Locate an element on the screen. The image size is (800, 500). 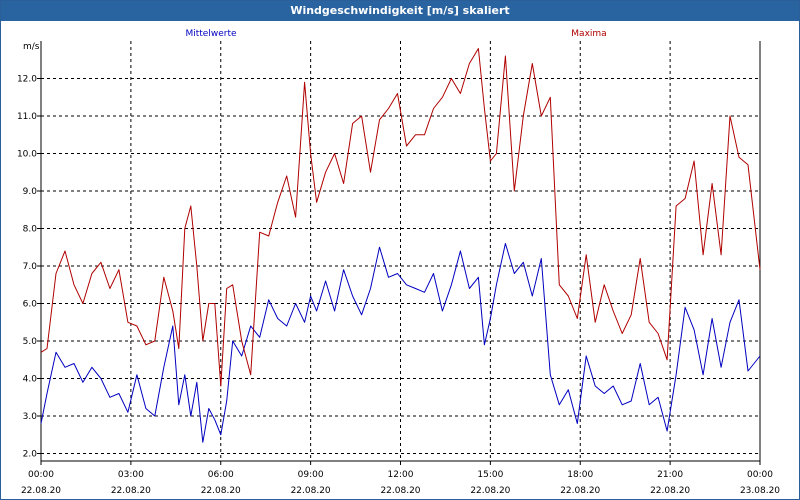
y-tick-label: 10.0 is located at coordinates (27, 155).